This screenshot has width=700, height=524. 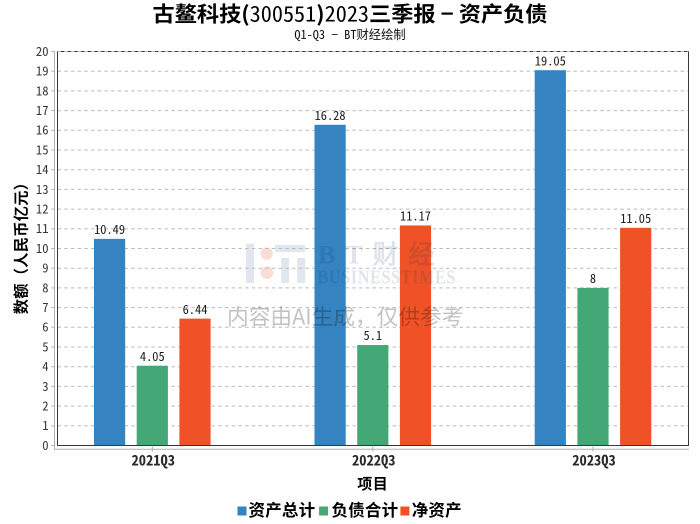 What do you see at coordinates (45, 345) in the screenshot?
I see `svg-text: 5` at bounding box center [45, 345].